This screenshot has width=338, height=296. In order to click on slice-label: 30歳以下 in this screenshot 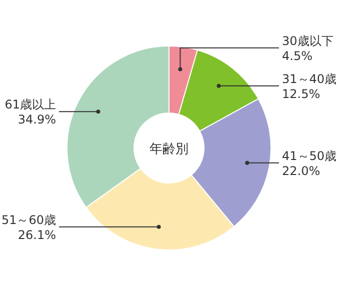, I will do `click(308, 41)`.